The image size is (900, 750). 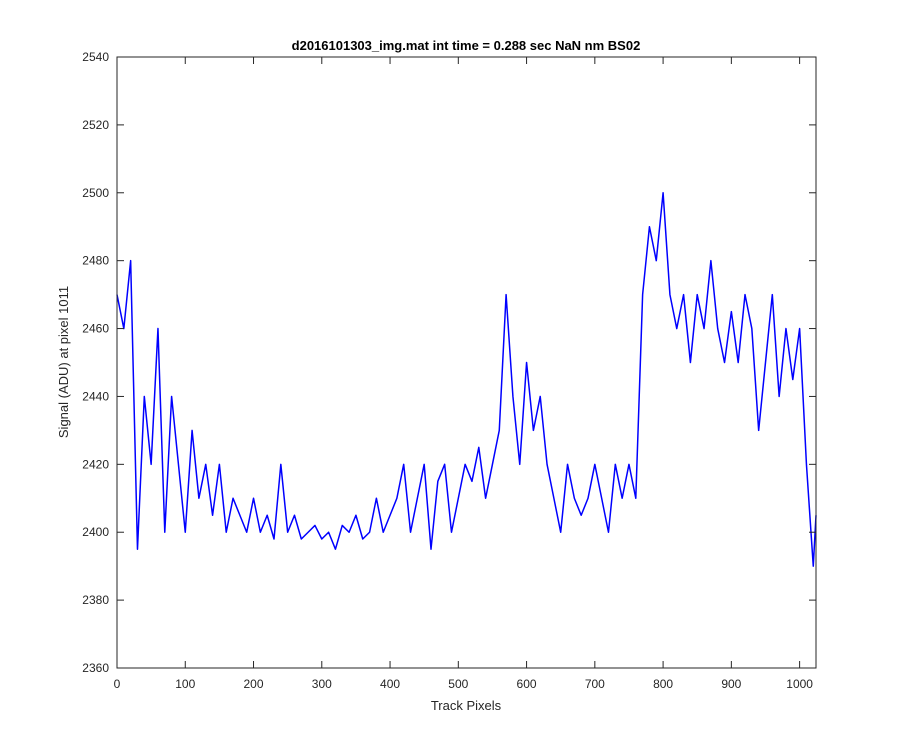 What do you see at coordinates (527, 684) in the screenshot?
I see `x-tick-label: 600` at bounding box center [527, 684].